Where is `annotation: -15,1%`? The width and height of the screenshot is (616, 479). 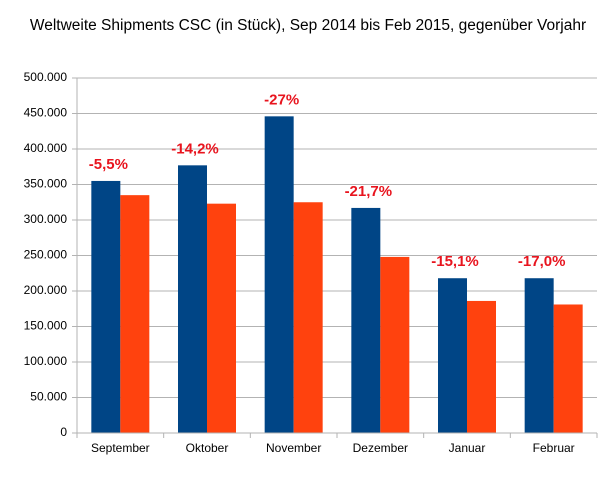
annotation: -15,1% is located at coordinates (455, 261).